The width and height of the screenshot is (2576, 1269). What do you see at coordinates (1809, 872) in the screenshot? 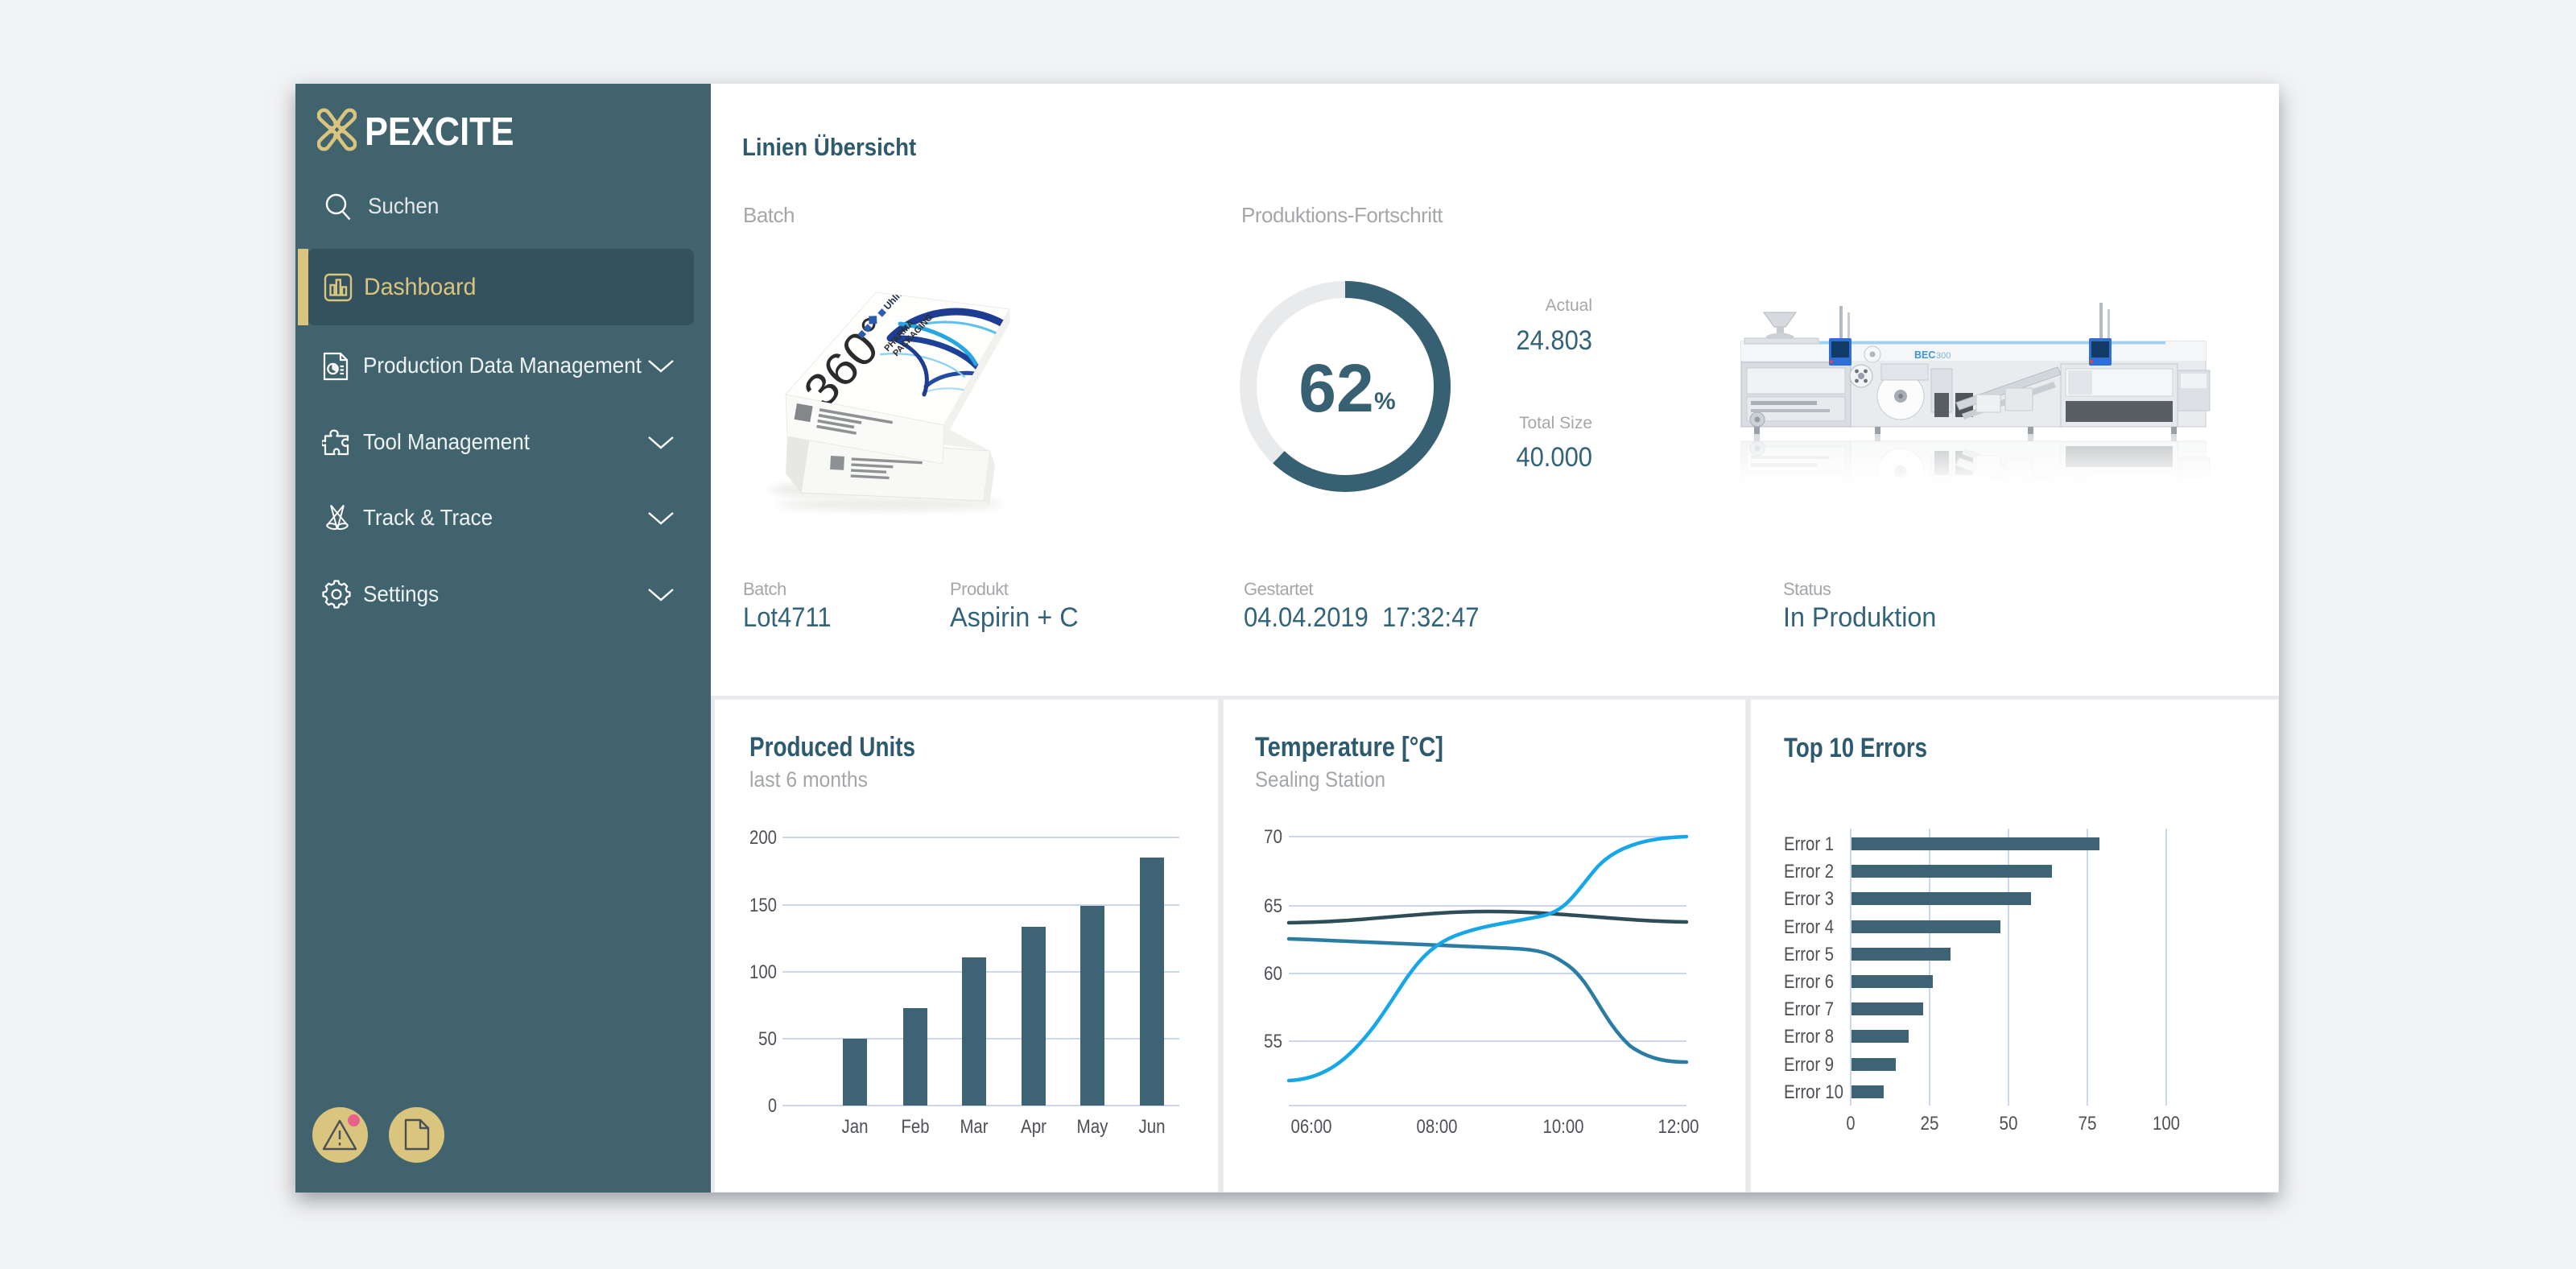
I see `svg-text: Error 2` at bounding box center [1809, 872].